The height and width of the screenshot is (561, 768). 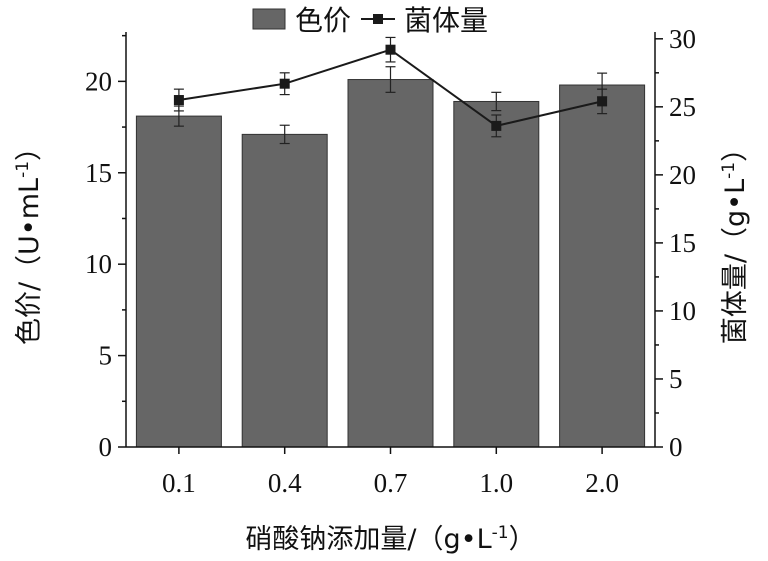 I want to click on y-left-axis-title: 色价/（U•mL-1）, so click(x=29, y=239).